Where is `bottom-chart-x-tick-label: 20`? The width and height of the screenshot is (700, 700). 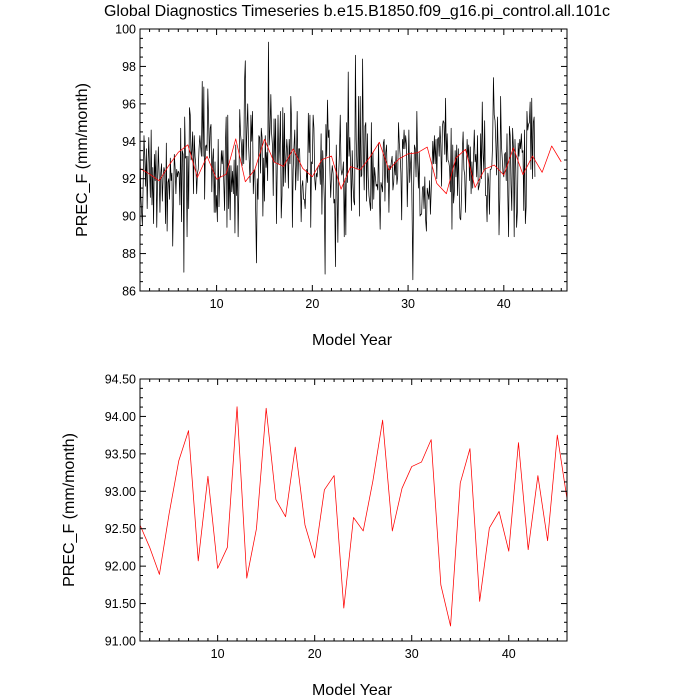 bottom-chart-x-tick-label: 20 is located at coordinates (315, 654).